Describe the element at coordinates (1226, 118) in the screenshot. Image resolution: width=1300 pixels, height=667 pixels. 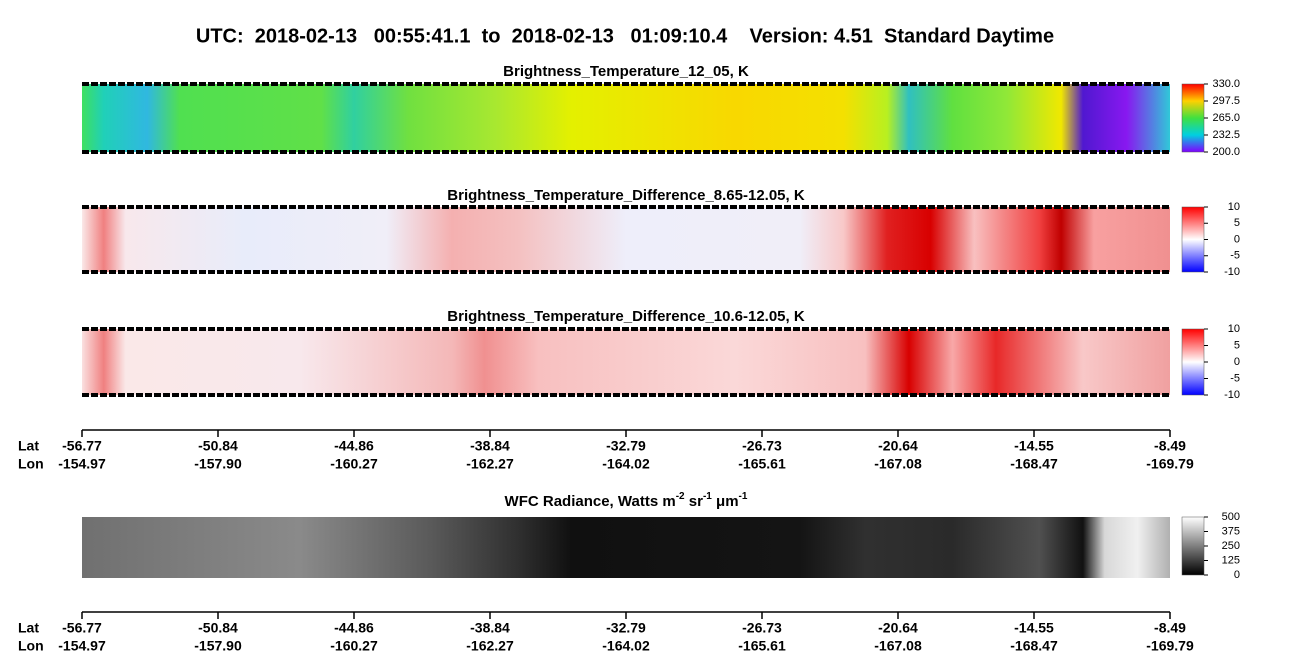
I see `colorbar-label: 265.0` at that location.